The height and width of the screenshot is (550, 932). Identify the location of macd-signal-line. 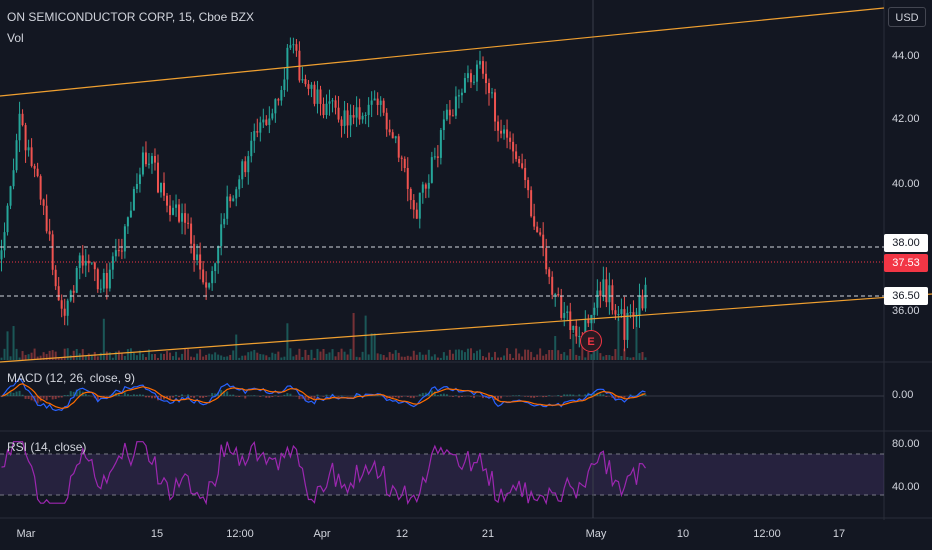
(323, 396).